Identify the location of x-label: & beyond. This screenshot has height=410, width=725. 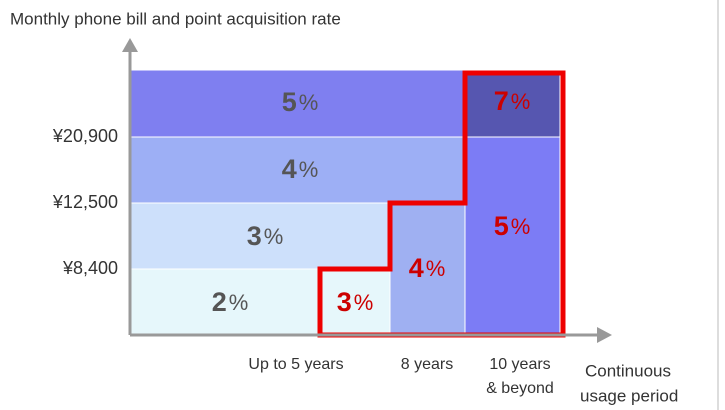
(520, 388).